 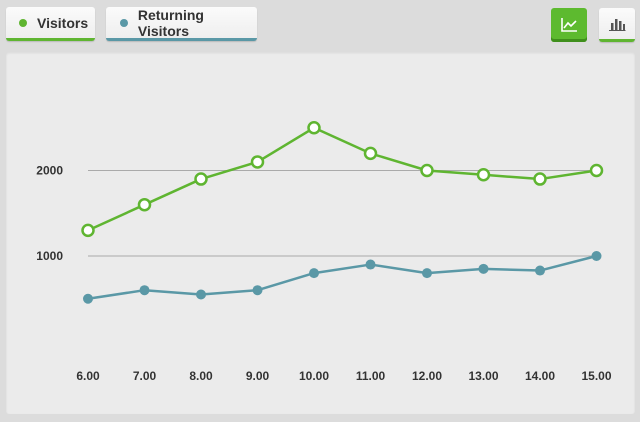 What do you see at coordinates (258, 376) in the screenshot?
I see `x-tick-label: 9.00` at bounding box center [258, 376].